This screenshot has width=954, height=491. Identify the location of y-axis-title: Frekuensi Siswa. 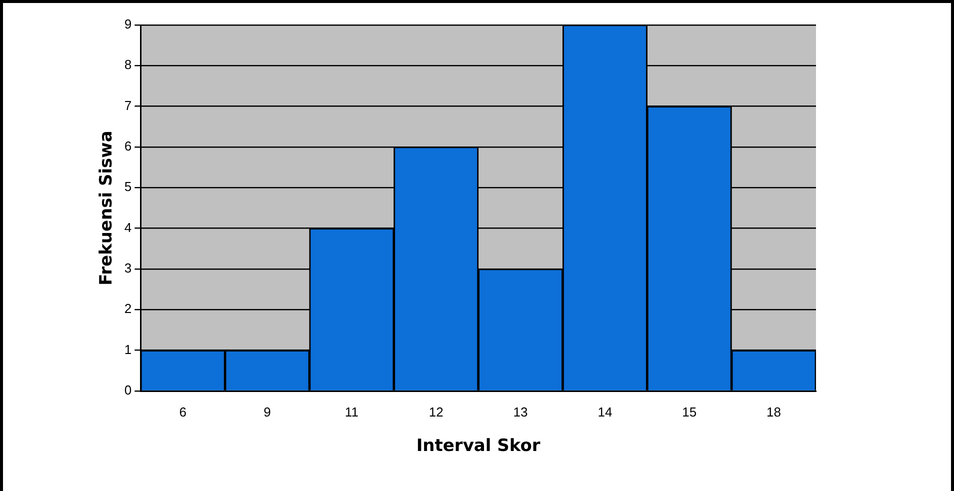
(106, 208).